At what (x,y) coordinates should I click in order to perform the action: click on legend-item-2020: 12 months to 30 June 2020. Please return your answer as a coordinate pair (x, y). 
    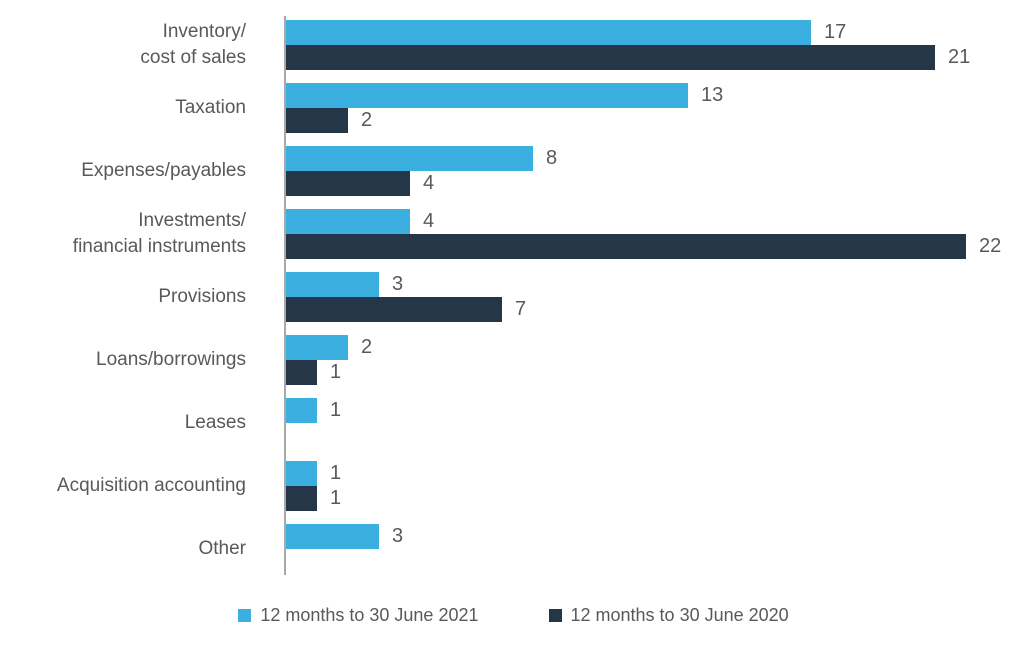
    Looking at the image, I should click on (668, 615).